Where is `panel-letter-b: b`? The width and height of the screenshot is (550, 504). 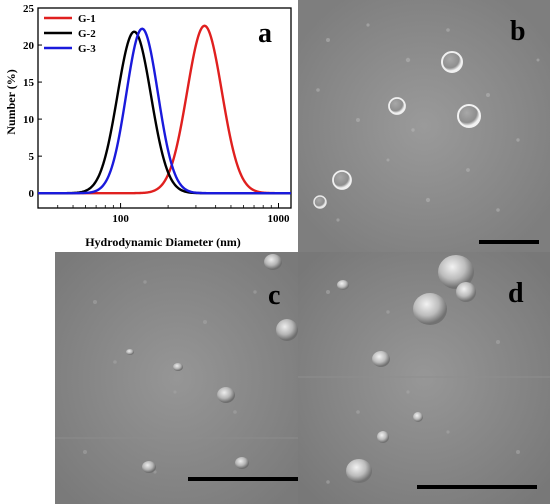 panel-letter-b: b is located at coordinates (518, 31).